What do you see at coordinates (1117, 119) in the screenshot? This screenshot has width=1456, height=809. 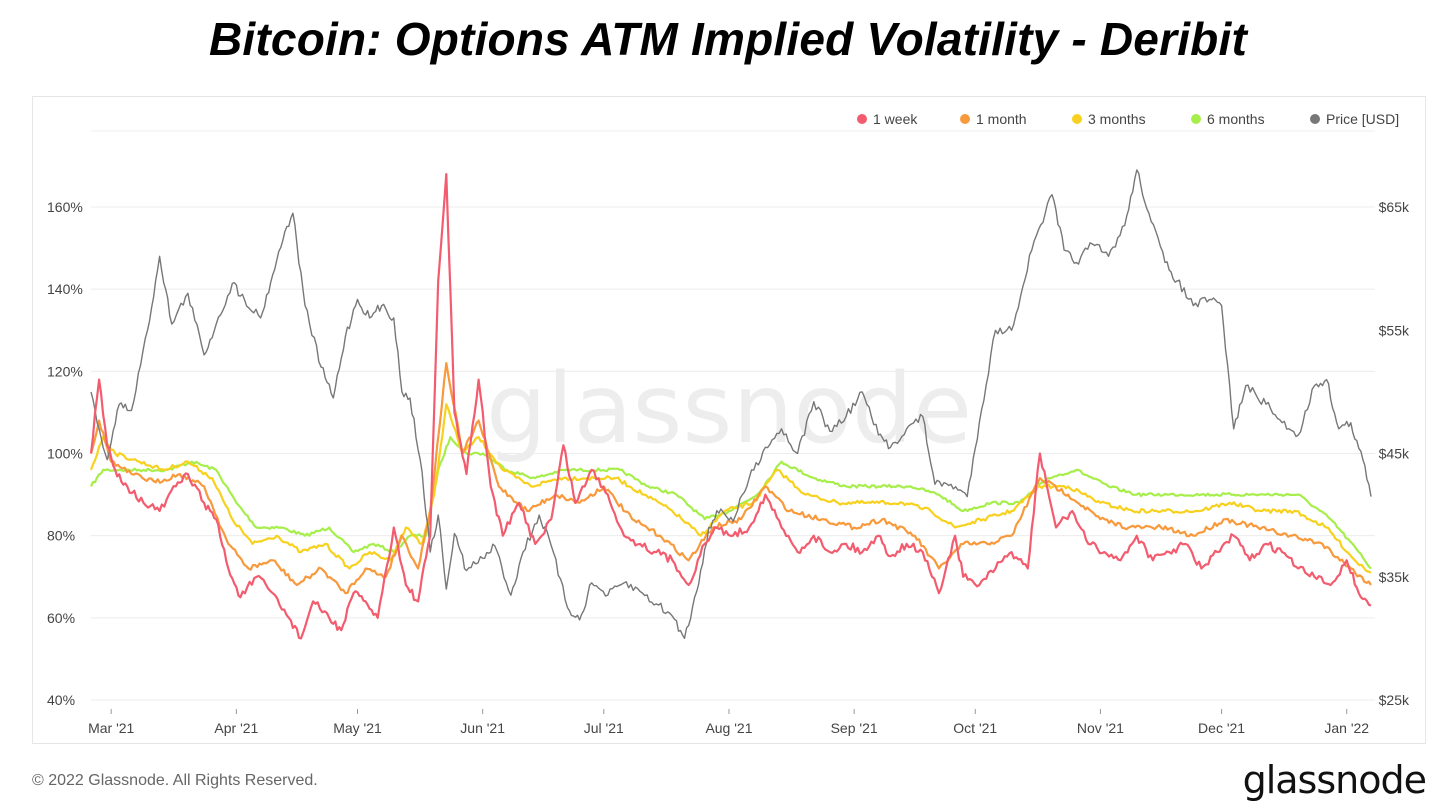 I see `legend-label: 3 months` at bounding box center [1117, 119].